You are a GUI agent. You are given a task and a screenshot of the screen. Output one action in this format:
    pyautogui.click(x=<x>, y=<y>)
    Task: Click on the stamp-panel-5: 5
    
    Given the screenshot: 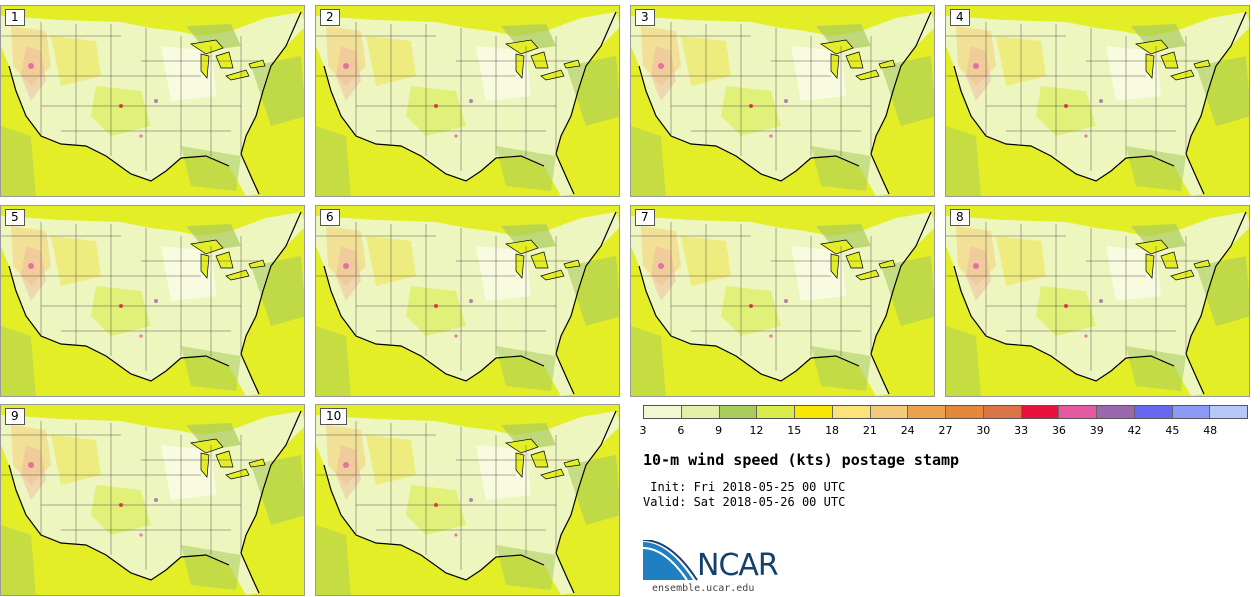 What is the action you would take?
    pyautogui.click(x=152, y=301)
    